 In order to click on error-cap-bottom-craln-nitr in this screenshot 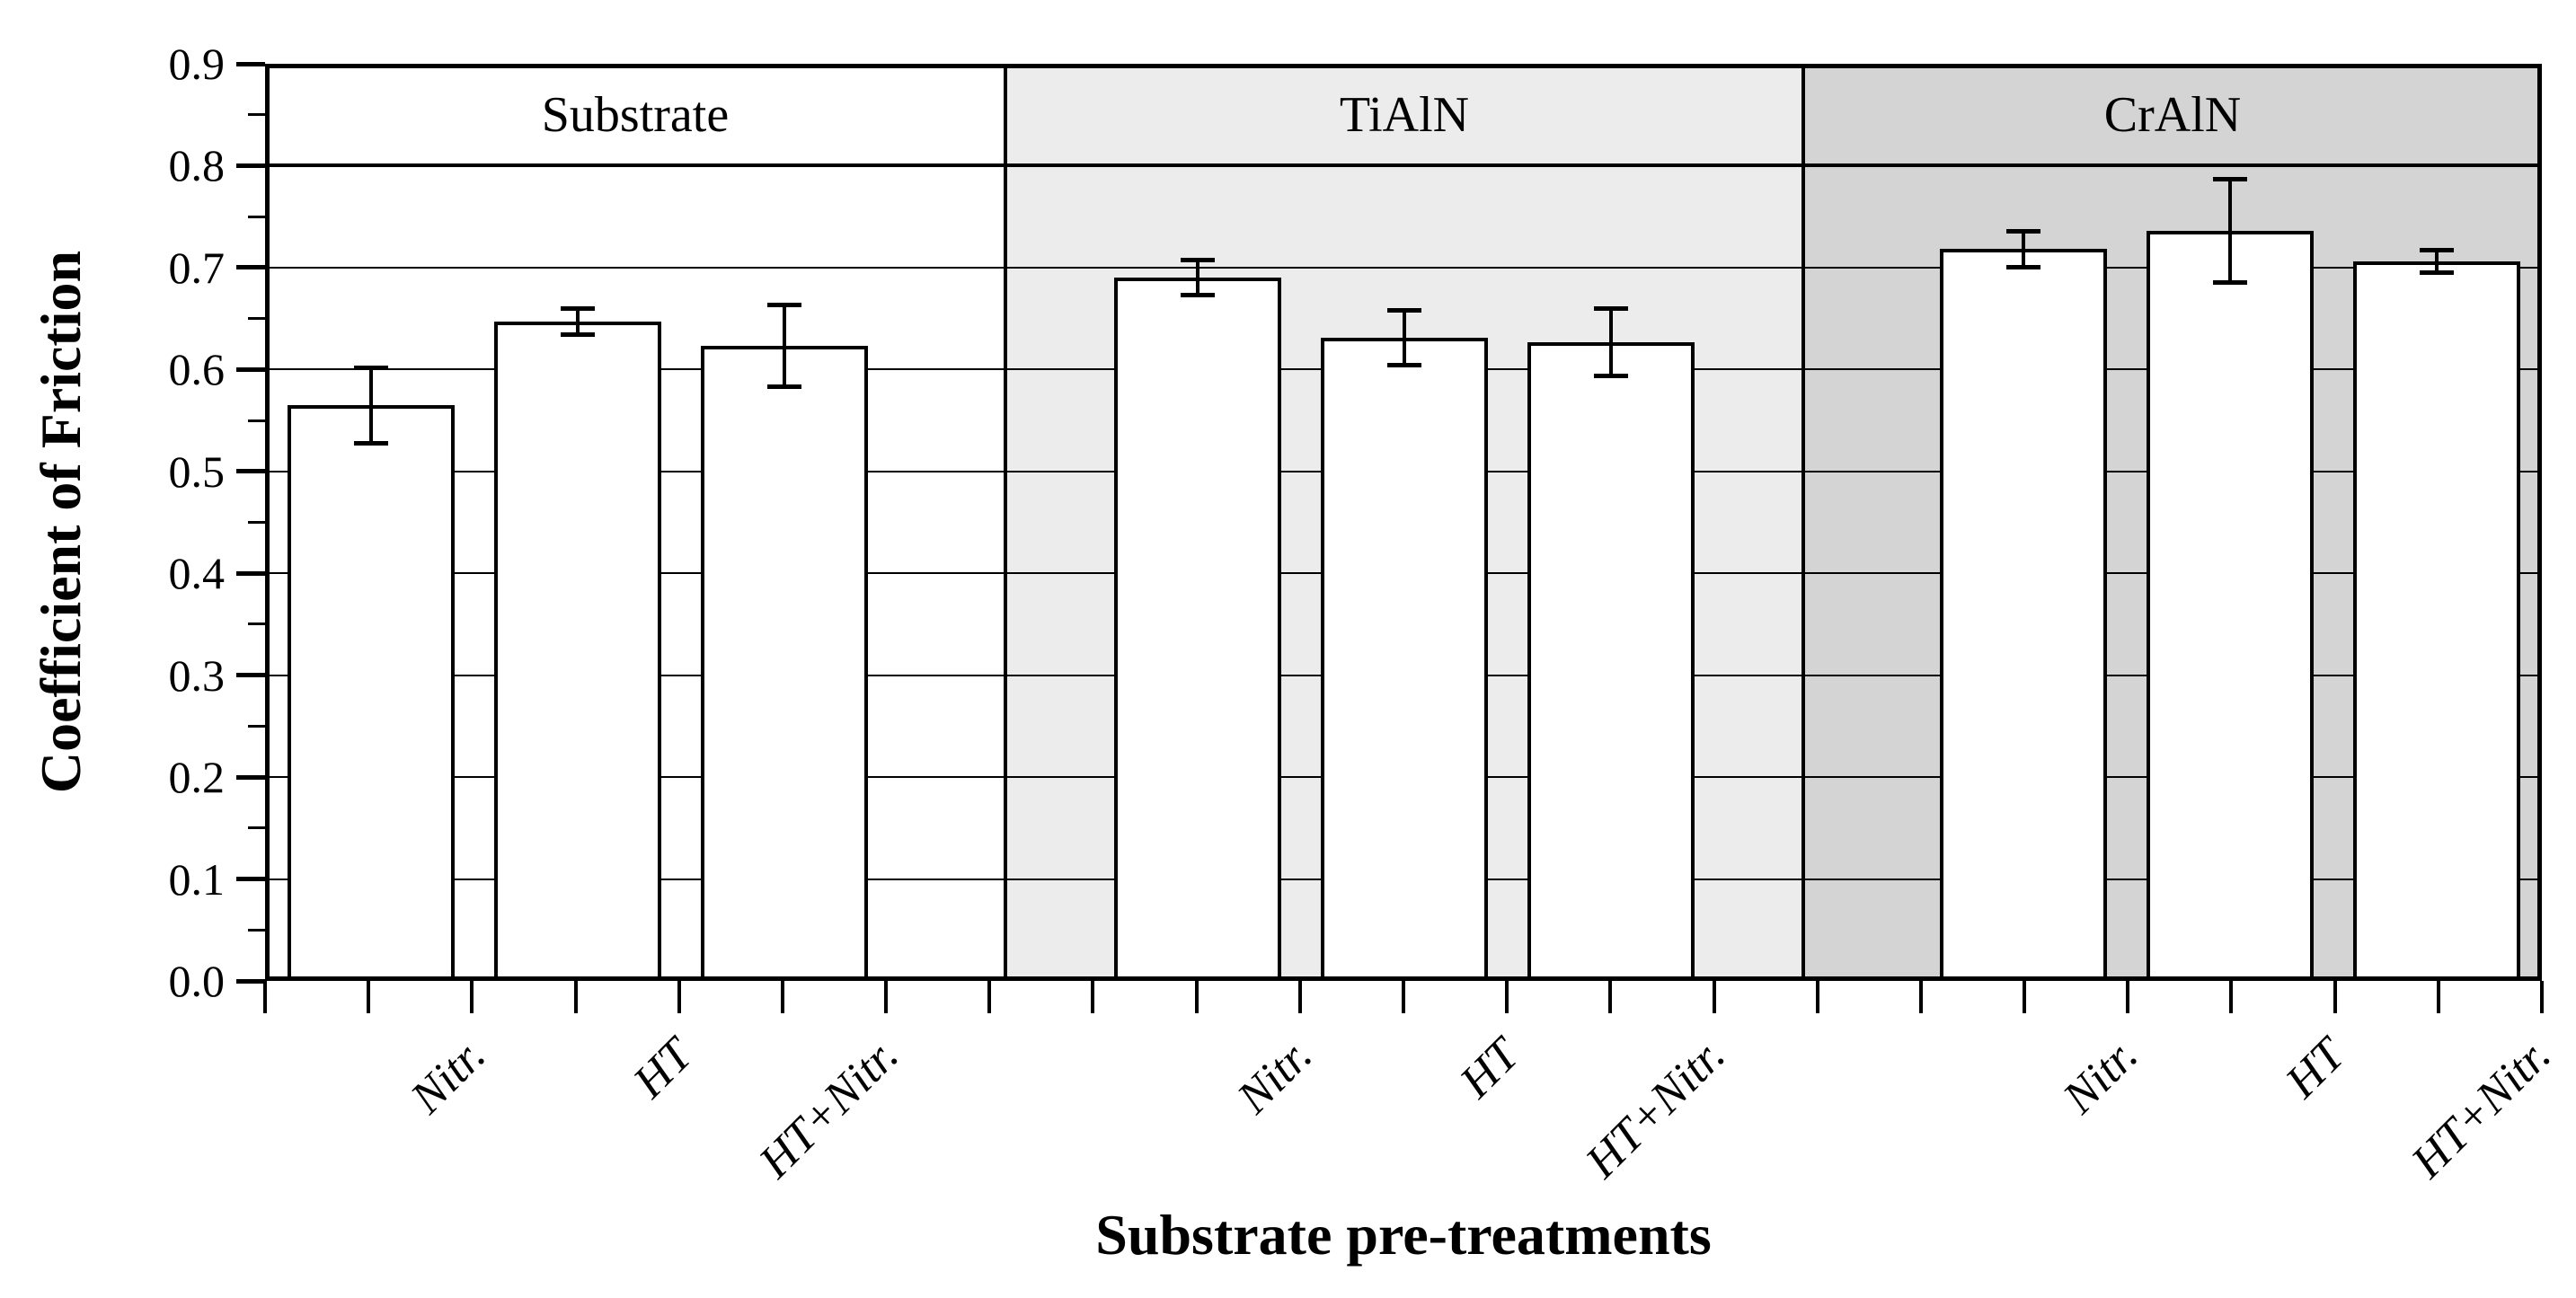, I will do `click(2023, 267)`.